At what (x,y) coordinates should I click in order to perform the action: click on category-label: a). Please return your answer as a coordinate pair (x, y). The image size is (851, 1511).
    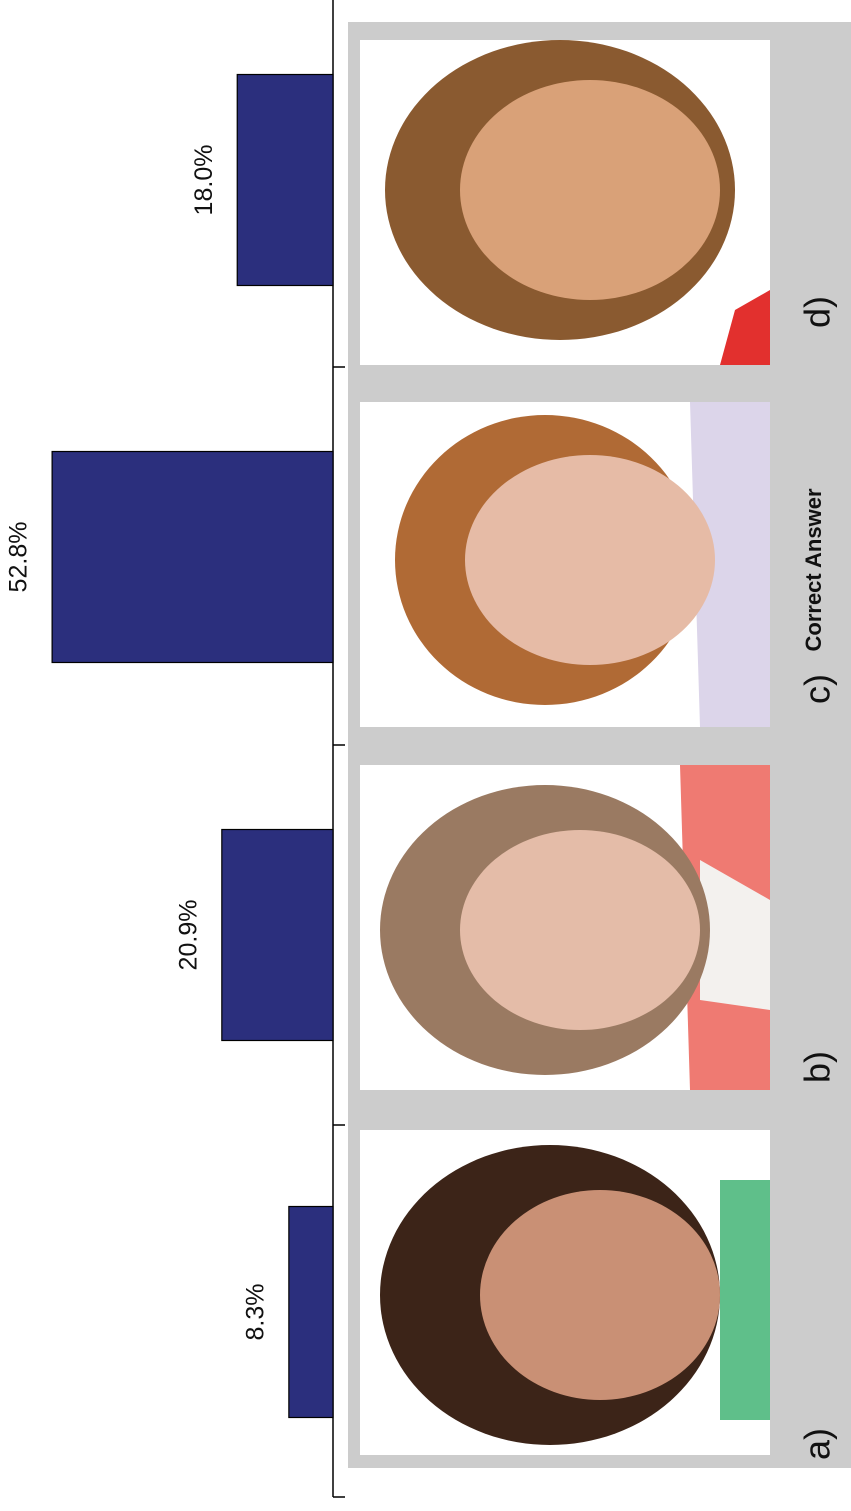
    Looking at the image, I should click on (817, 1444).